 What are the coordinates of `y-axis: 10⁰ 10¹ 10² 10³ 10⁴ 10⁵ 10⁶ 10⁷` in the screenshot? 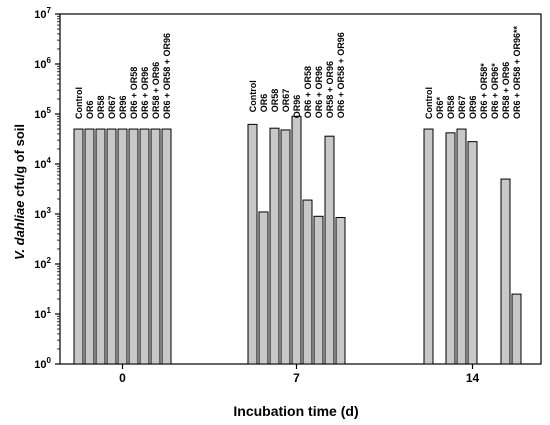 It's located at (47, 188).